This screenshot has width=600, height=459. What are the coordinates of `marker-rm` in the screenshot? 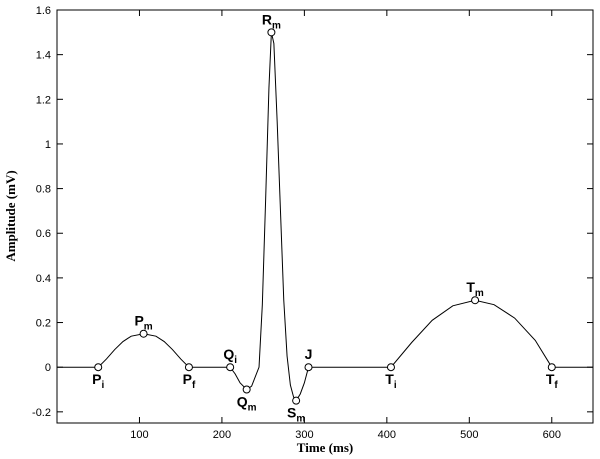 It's located at (271, 32).